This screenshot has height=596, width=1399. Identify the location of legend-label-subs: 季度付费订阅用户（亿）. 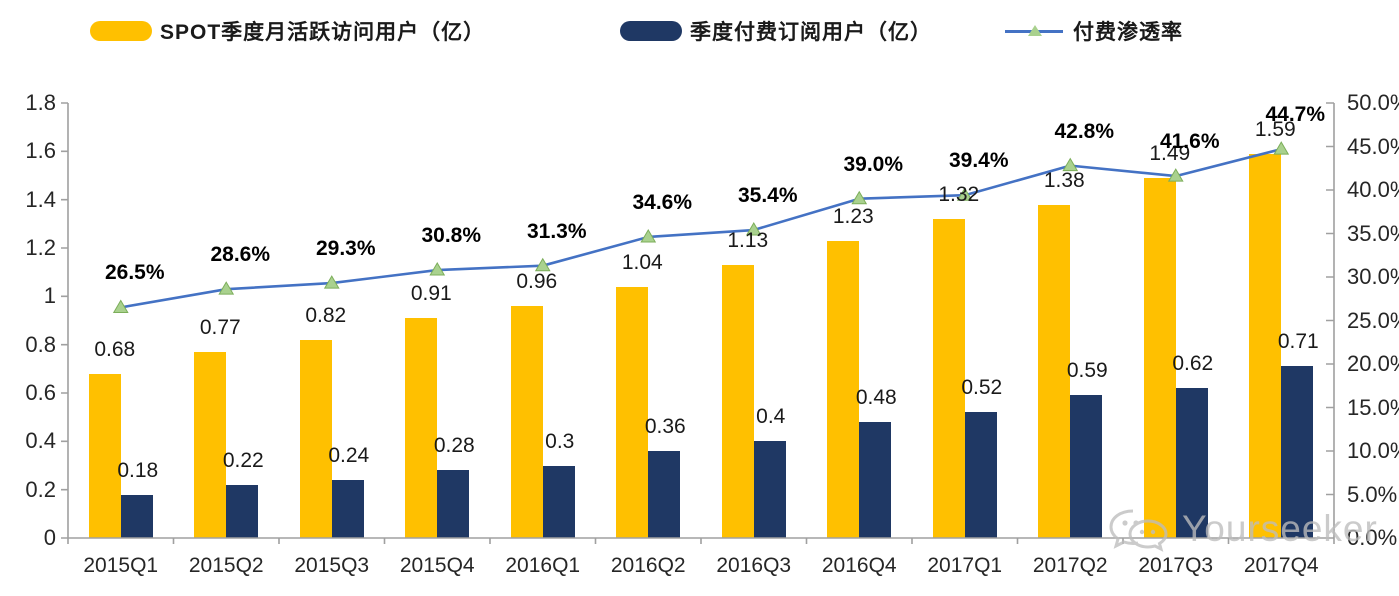
(811, 32).